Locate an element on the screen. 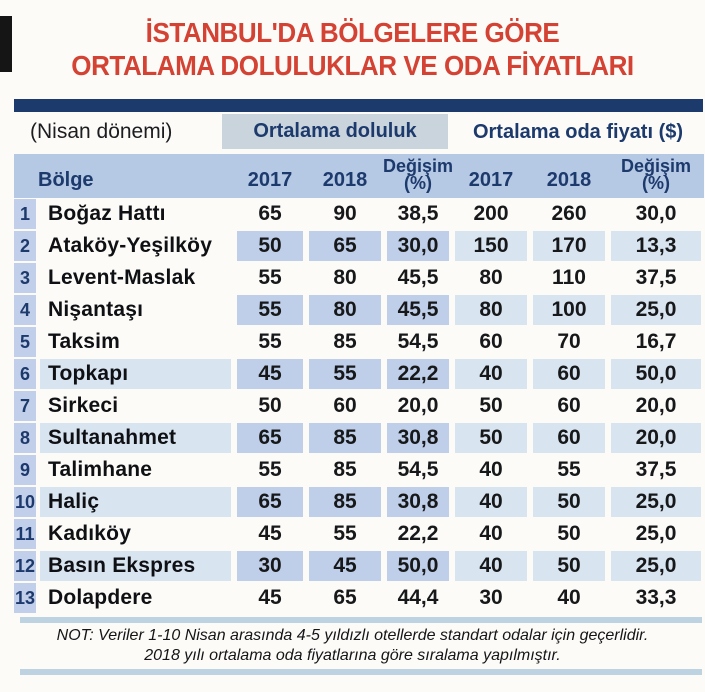 The height and width of the screenshot is (692, 705). region-name: Taksim is located at coordinates (84, 341).